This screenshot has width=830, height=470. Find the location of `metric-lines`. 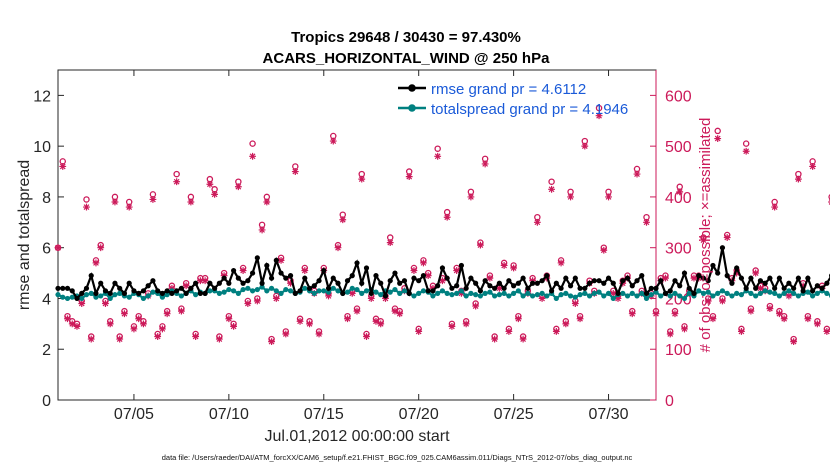

metric-lines is located at coordinates (442, 273).